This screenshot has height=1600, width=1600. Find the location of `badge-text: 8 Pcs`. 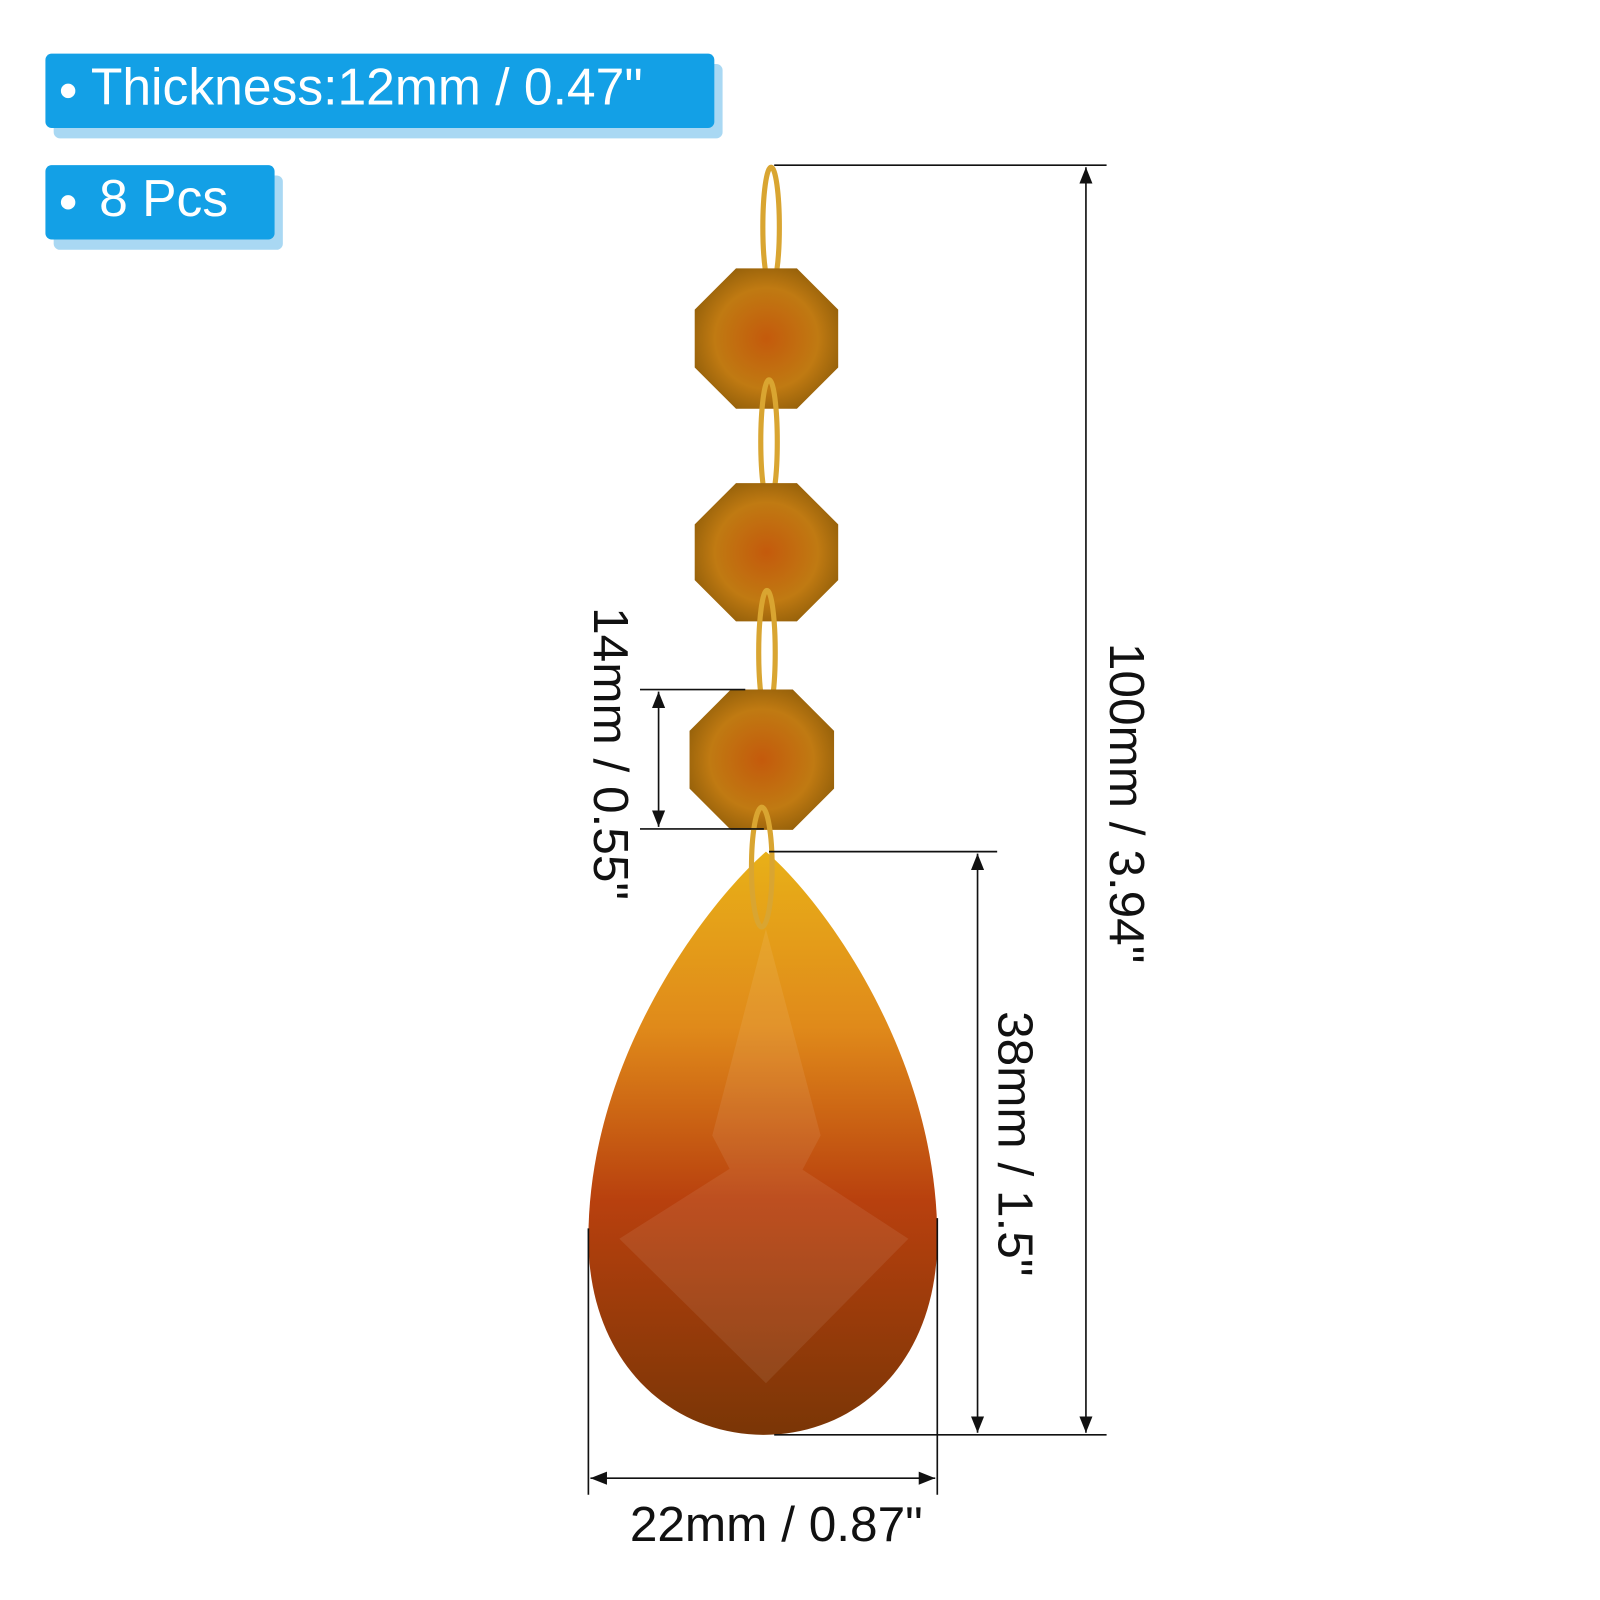

badge-text: 8 Pcs is located at coordinates (163, 198).